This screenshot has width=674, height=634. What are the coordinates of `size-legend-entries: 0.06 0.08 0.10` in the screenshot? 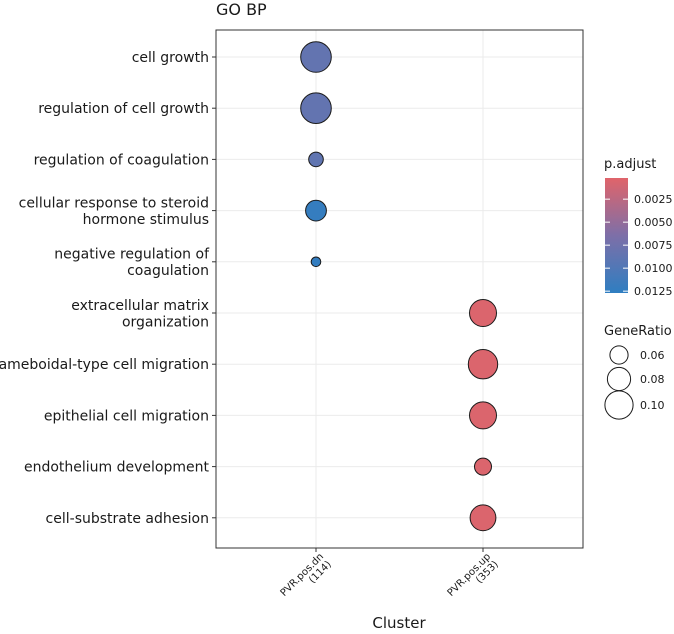 It's located at (634, 382).